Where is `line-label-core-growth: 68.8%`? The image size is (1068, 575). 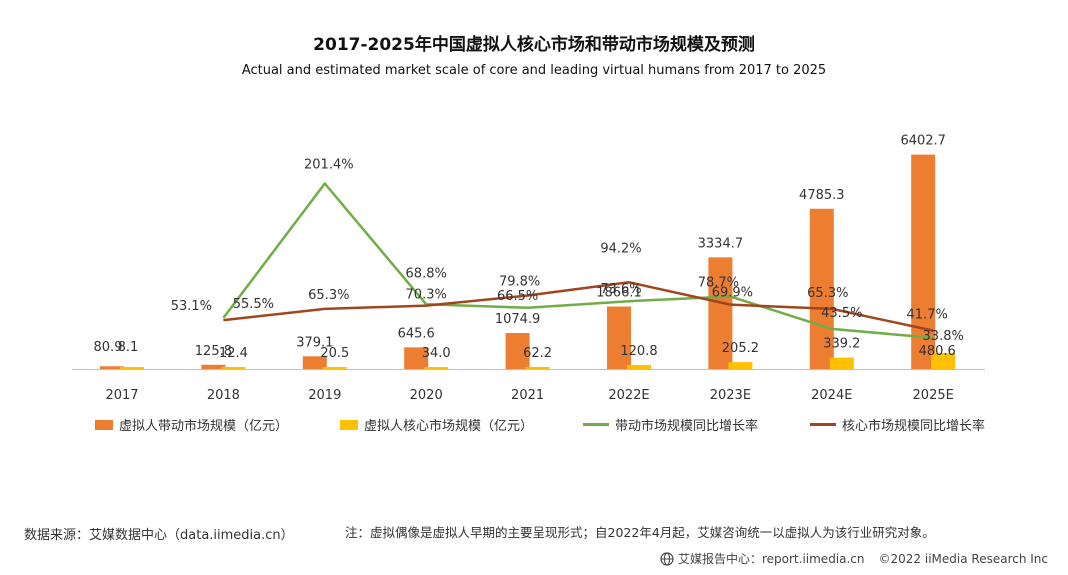 line-label-core-growth: 68.8% is located at coordinates (426, 274).